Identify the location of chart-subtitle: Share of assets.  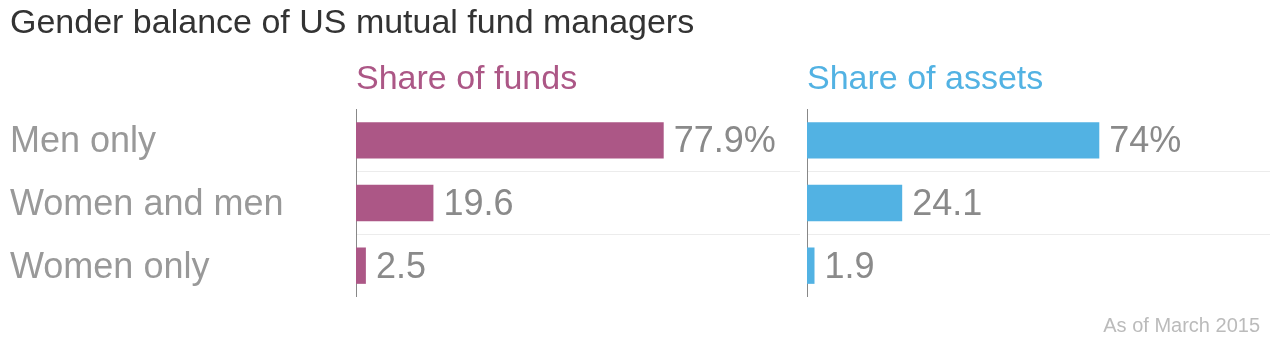
(925, 77).